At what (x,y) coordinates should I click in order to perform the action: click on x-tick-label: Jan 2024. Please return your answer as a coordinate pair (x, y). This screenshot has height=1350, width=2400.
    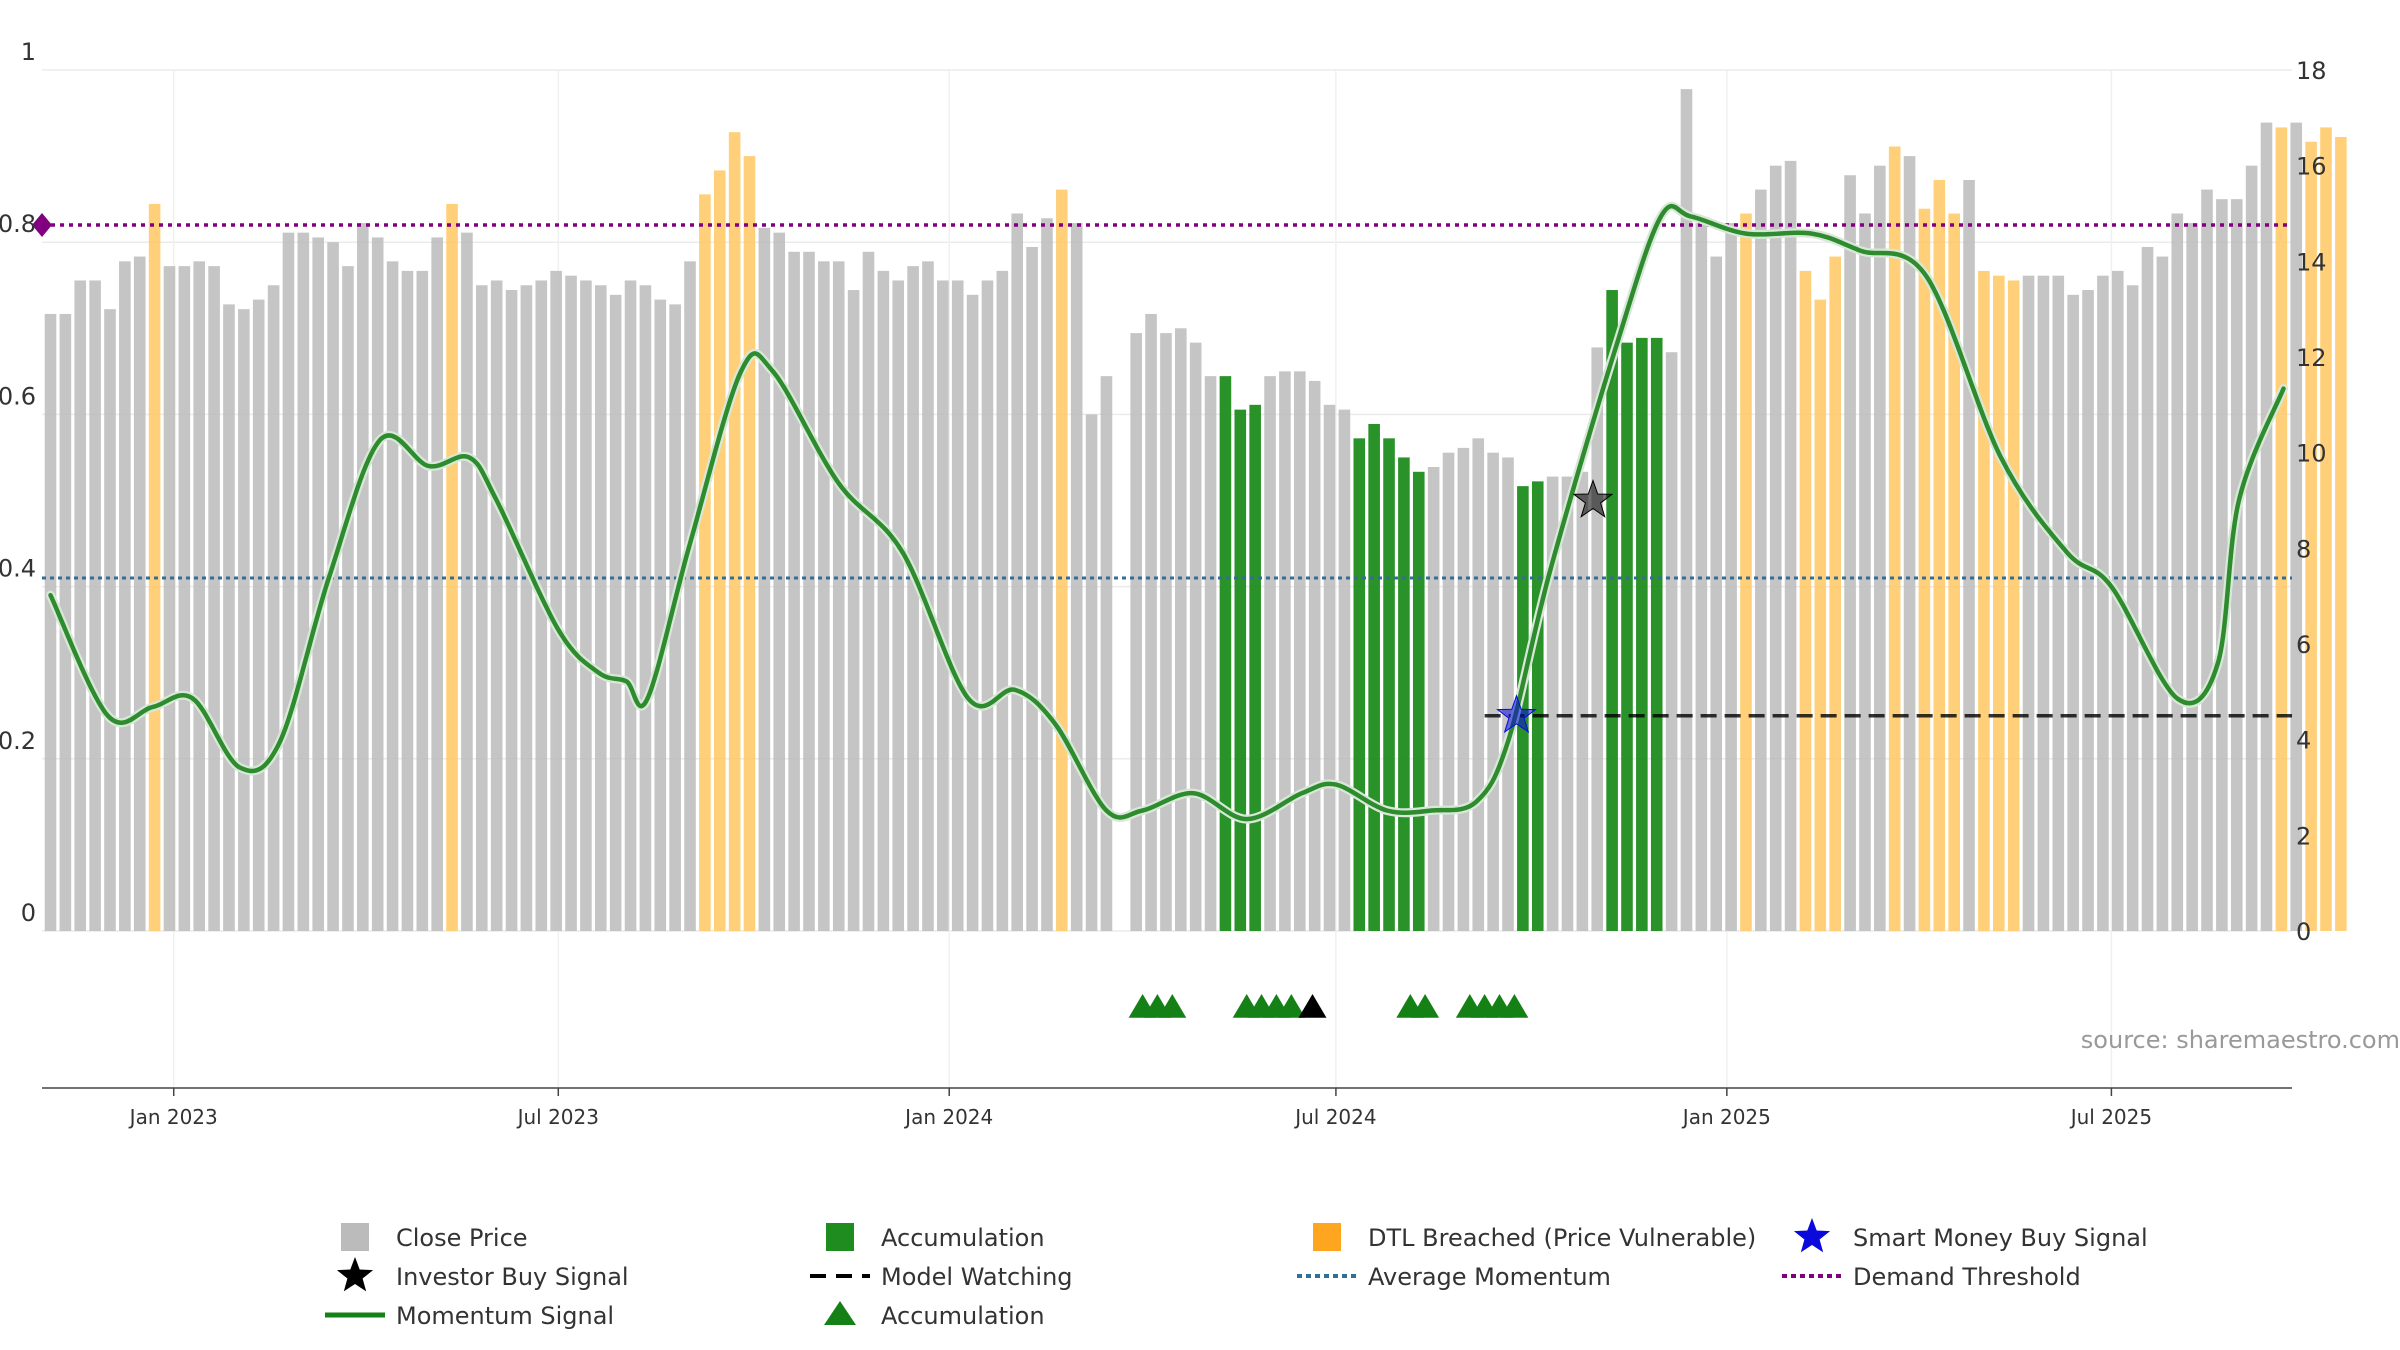
    Looking at the image, I should click on (948, 1117).